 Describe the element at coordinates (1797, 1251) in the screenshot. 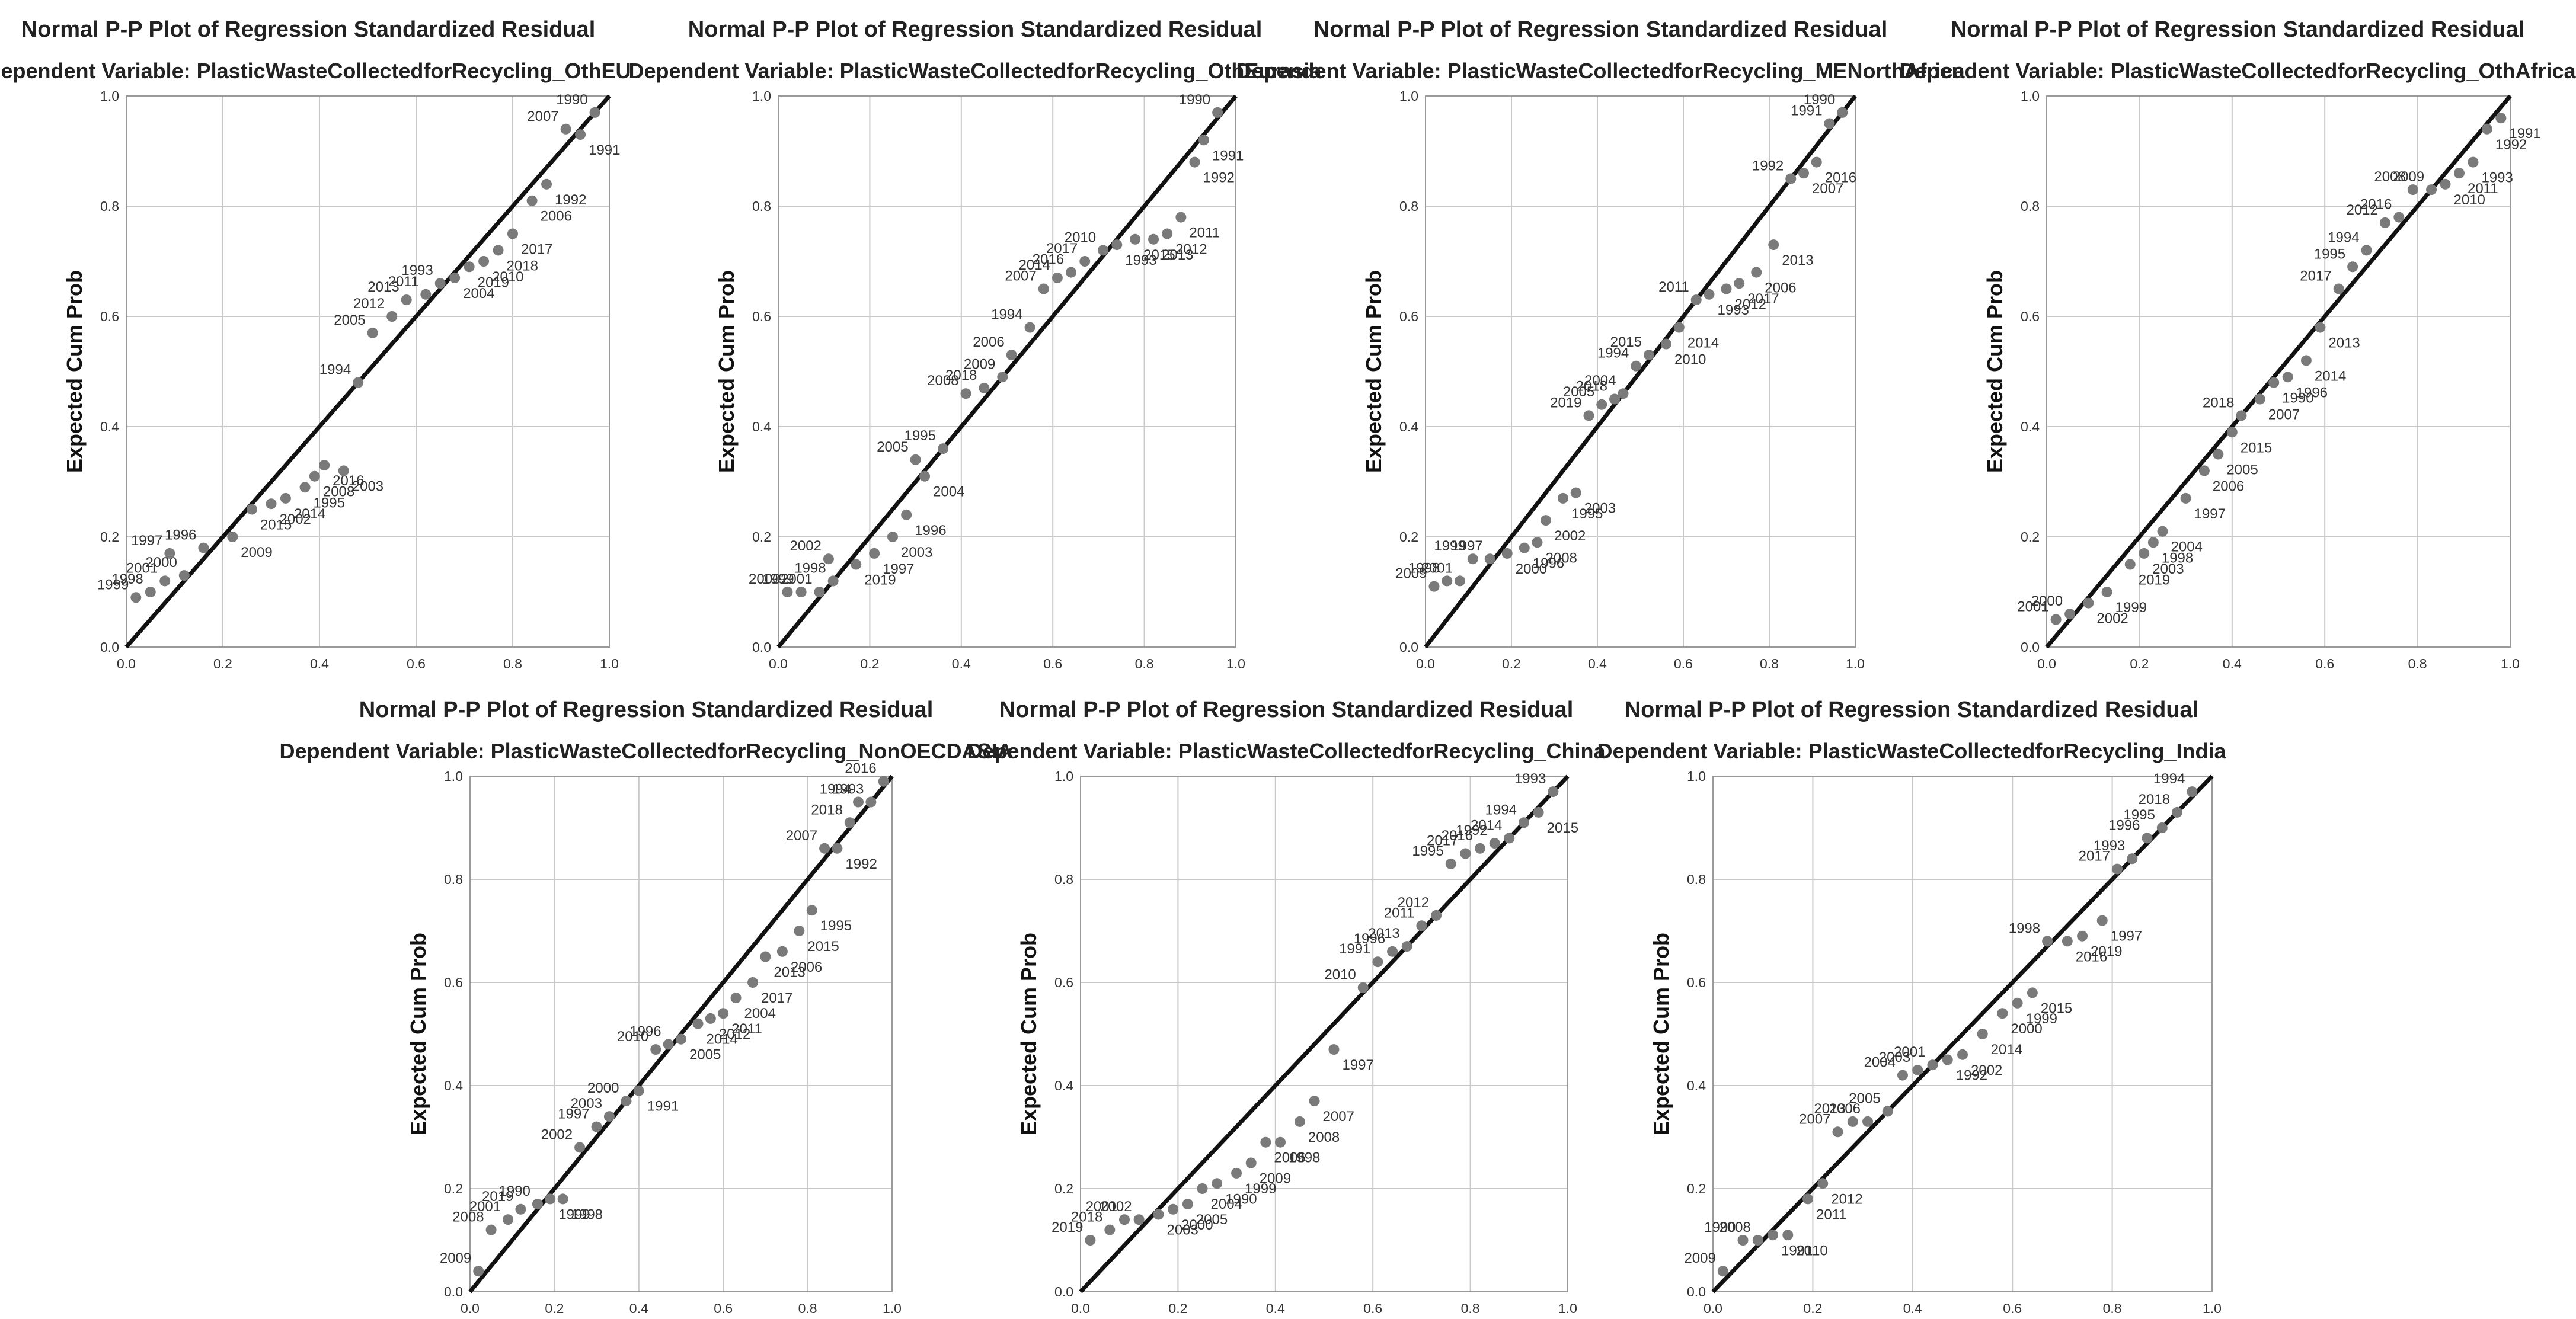

I see `point-label: 1991` at that location.